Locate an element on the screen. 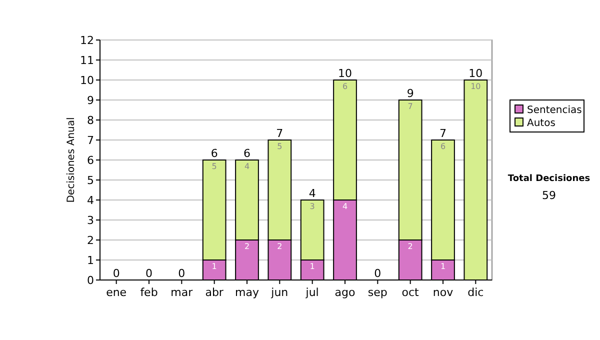  x-tick-label: jul is located at coordinates (311, 292).